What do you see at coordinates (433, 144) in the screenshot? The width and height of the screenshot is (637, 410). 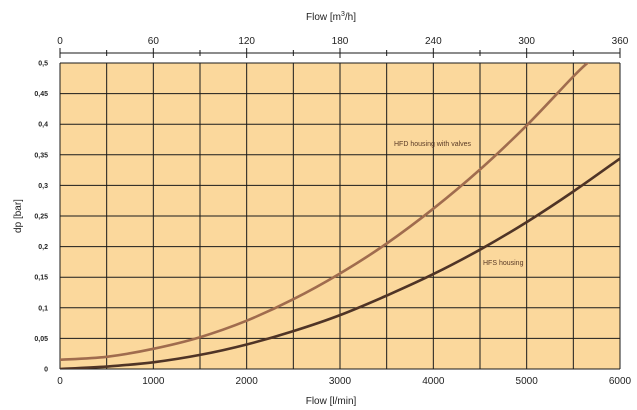 I see `series-label-hfd: HFD housing with valves` at bounding box center [433, 144].